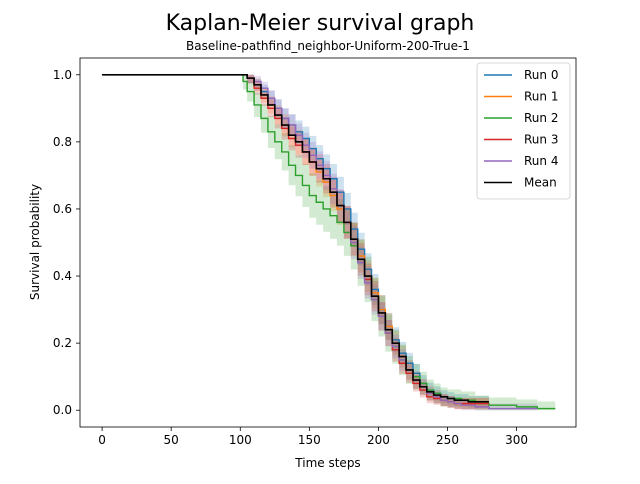 The image size is (640, 484). I want to click on legend-label-mean: Mean, so click(540, 183).